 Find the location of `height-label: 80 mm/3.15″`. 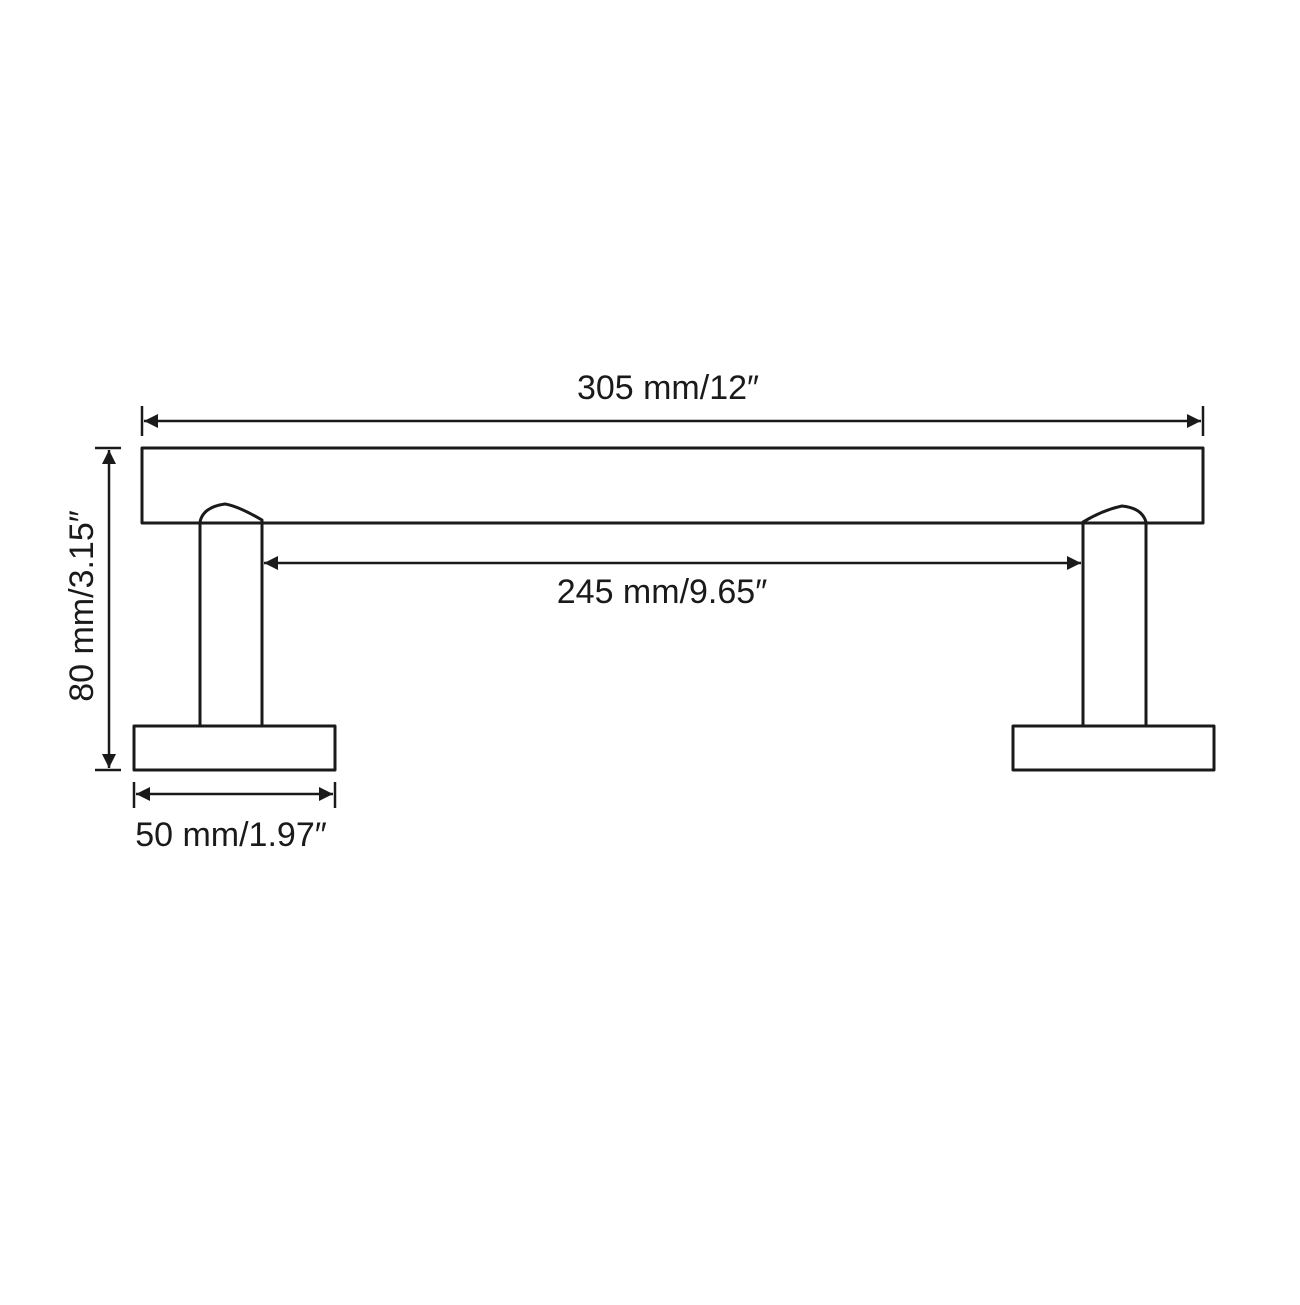

height-label: 80 mm/3.15″ is located at coordinates (82, 606).